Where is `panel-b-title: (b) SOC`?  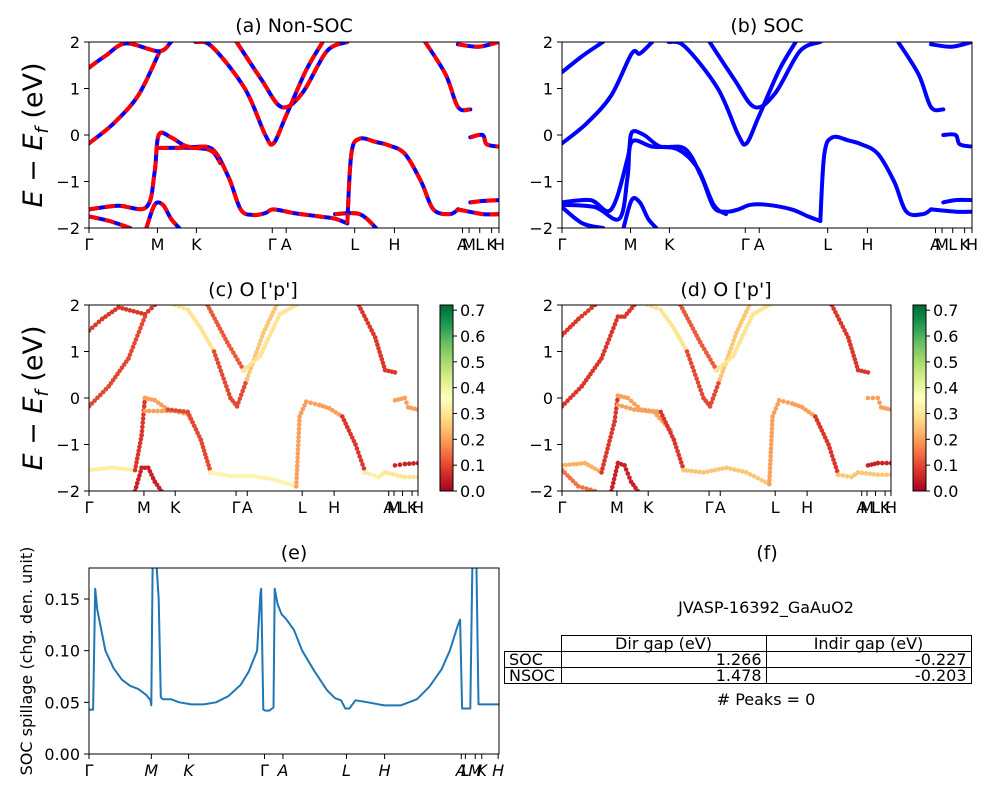 panel-b-title: (b) SOC is located at coordinates (766, 26).